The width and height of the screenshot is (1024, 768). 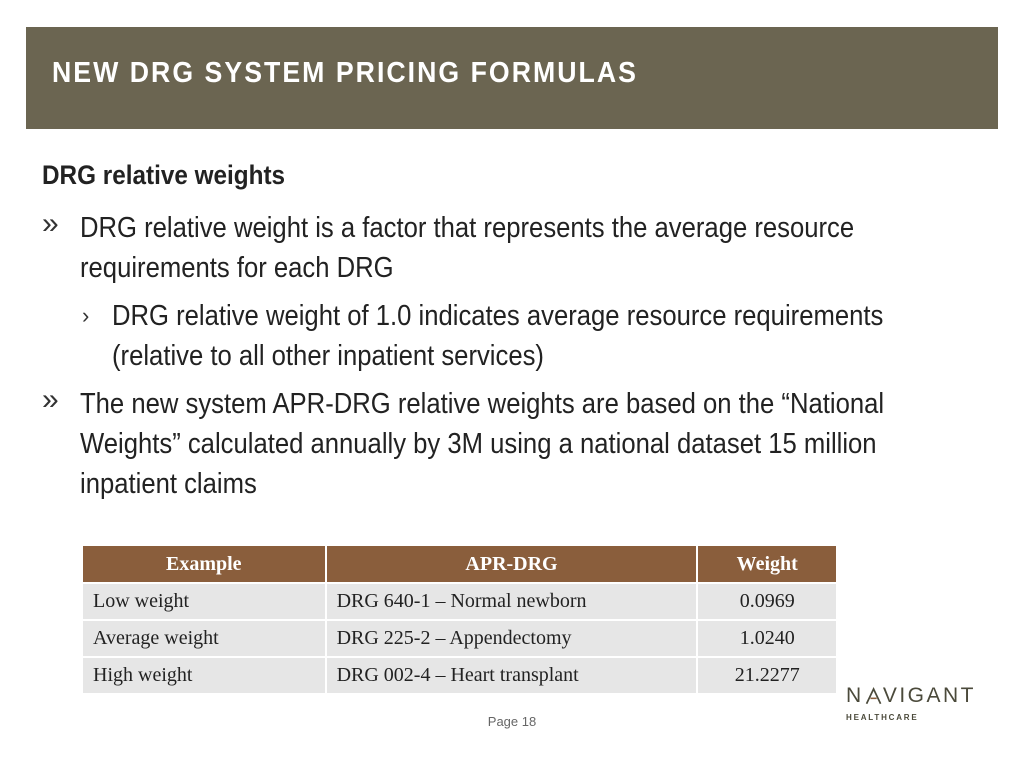 What do you see at coordinates (766, 639) in the screenshot?
I see `weight-cell: 1.0240` at bounding box center [766, 639].